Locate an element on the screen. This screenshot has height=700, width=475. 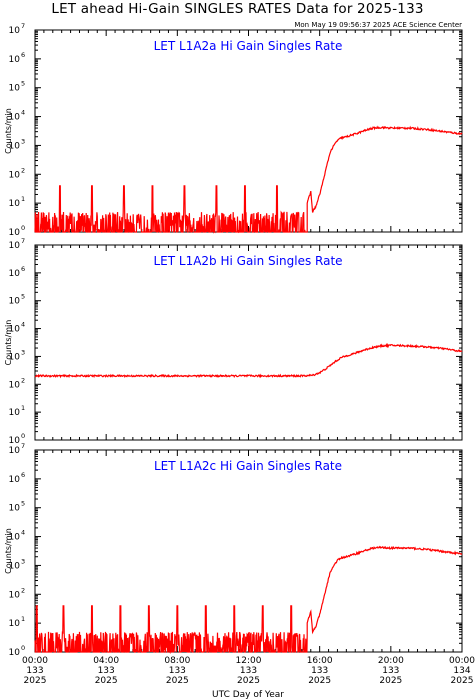
x-tick-label-time: 08:00 is located at coordinates (177, 661).